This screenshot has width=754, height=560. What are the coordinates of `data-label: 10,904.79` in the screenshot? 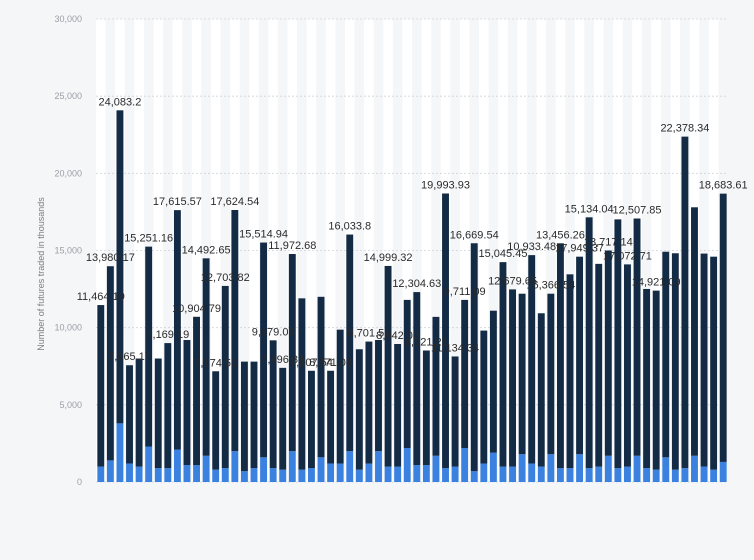 It's located at (196, 309).